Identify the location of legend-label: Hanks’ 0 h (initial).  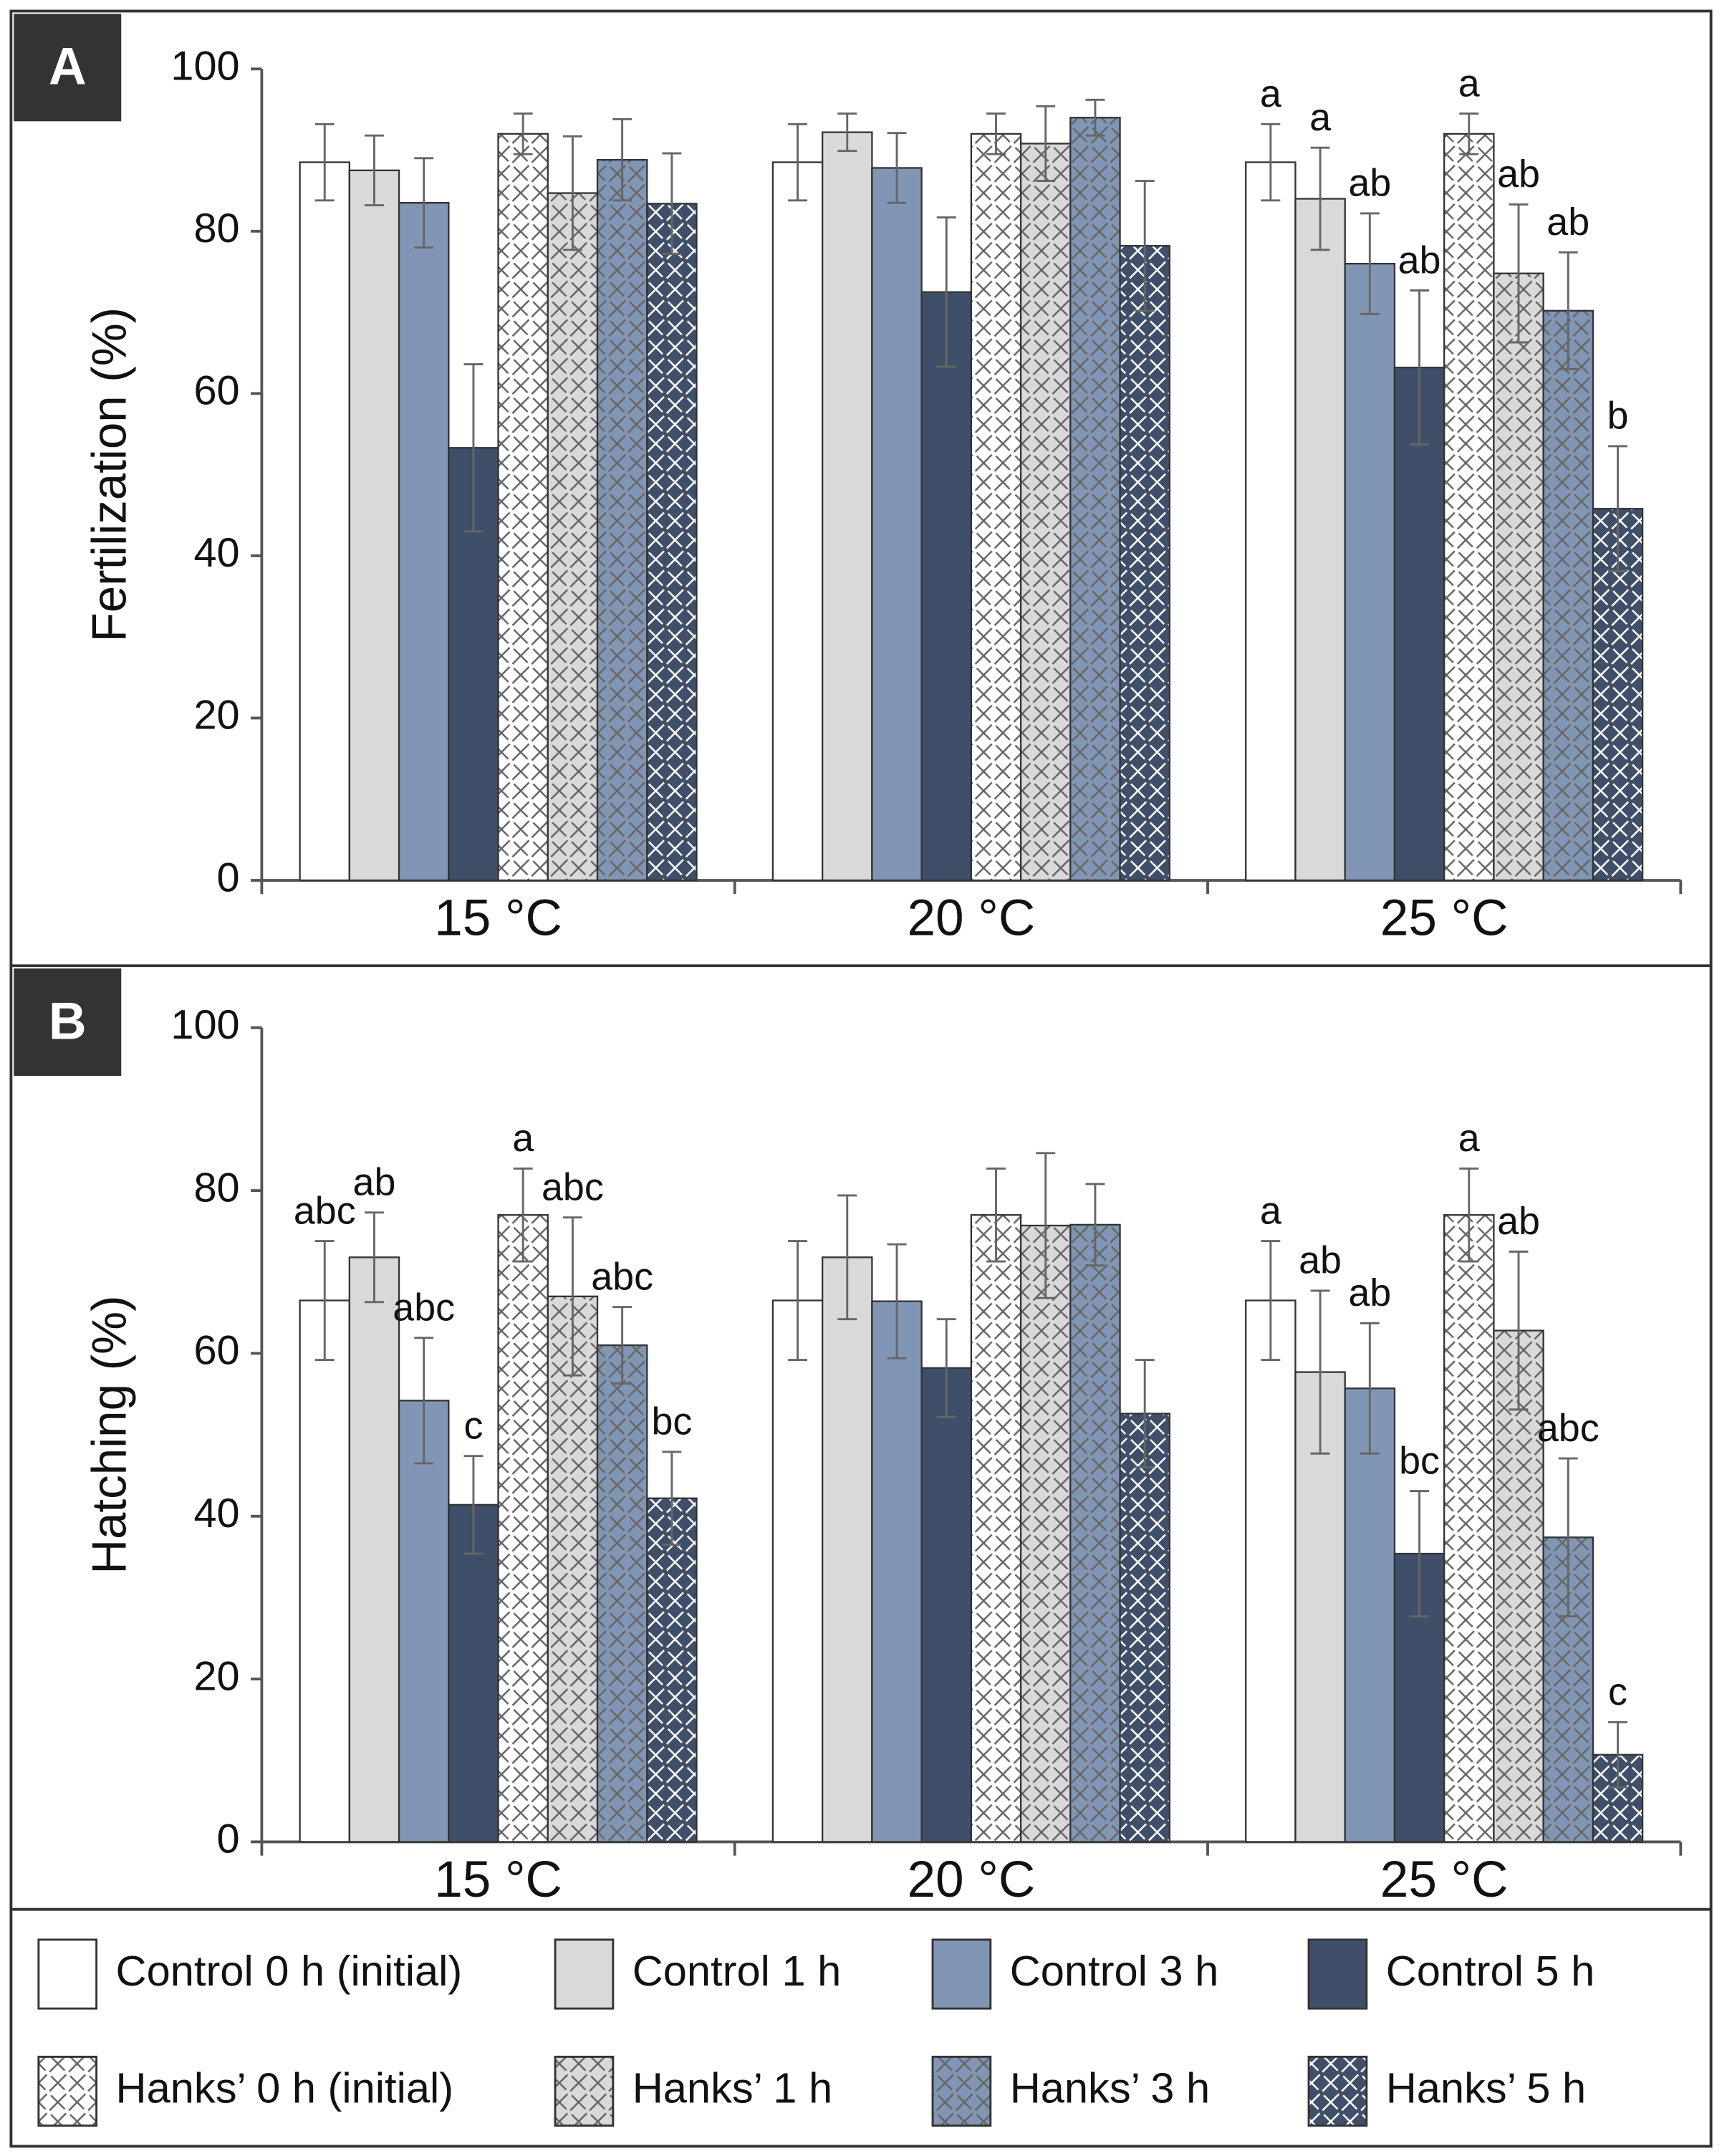
(285, 2088).